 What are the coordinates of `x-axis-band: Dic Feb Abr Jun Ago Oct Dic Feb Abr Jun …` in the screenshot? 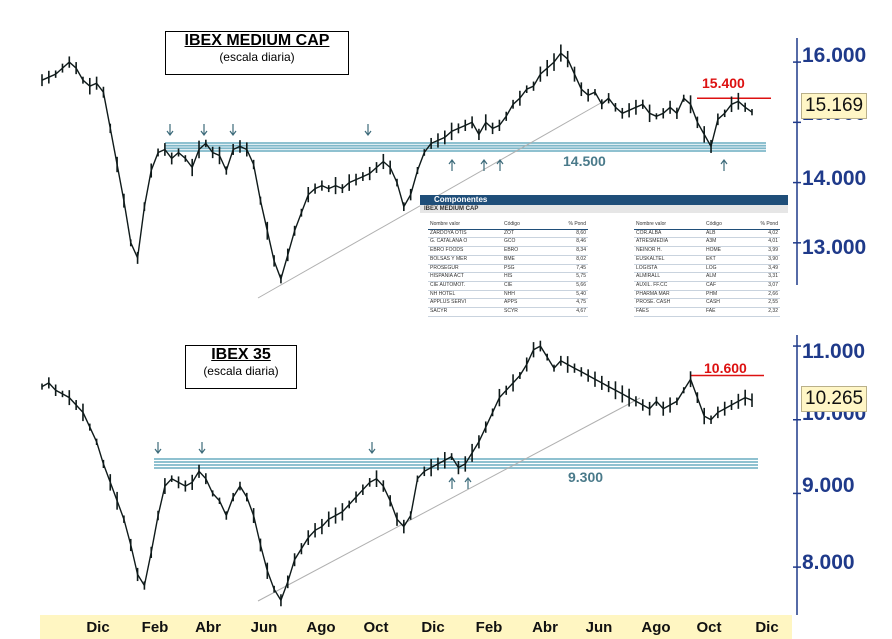 It's located at (416, 627).